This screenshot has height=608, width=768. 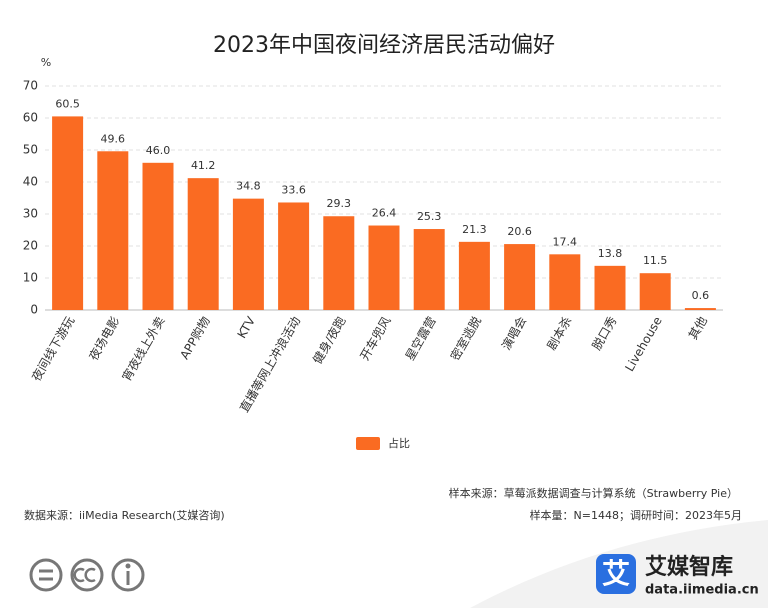 I want to click on y-tick-label: 60, so click(x=30, y=118).